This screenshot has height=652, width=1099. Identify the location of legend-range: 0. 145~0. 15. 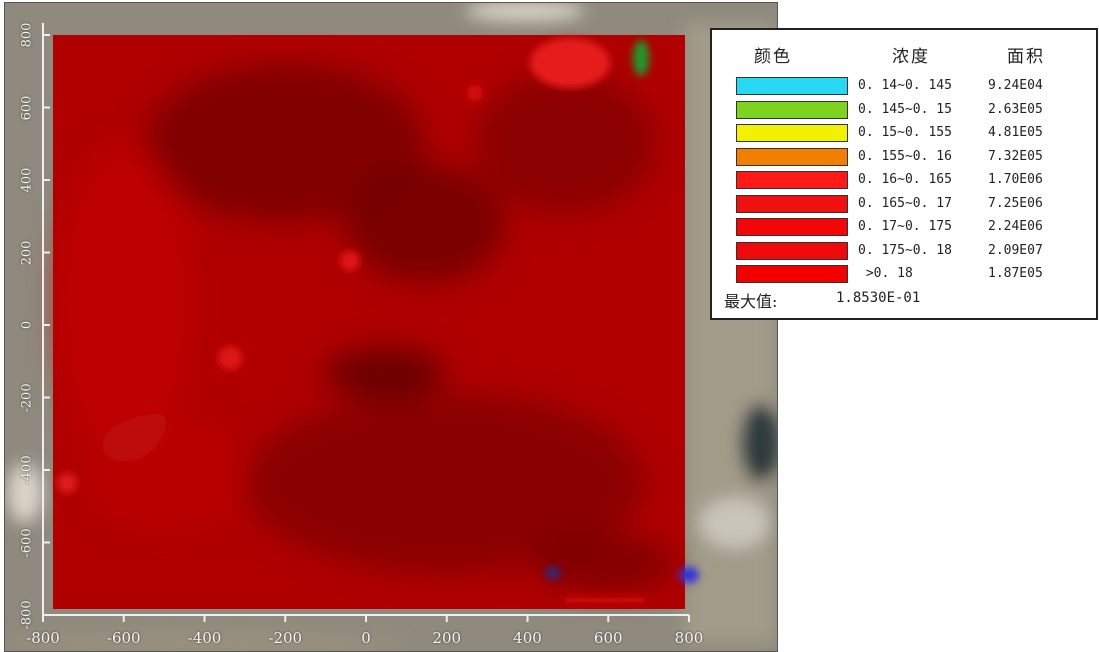
(905, 109).